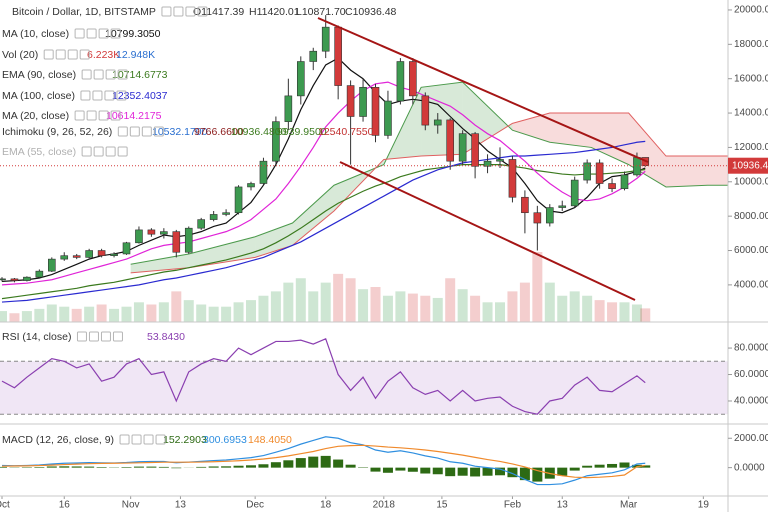 Image resolution: width=768 pixels, height=512 pixels. I want to click on ohlc-close: C10936.48, so click(371, 12).